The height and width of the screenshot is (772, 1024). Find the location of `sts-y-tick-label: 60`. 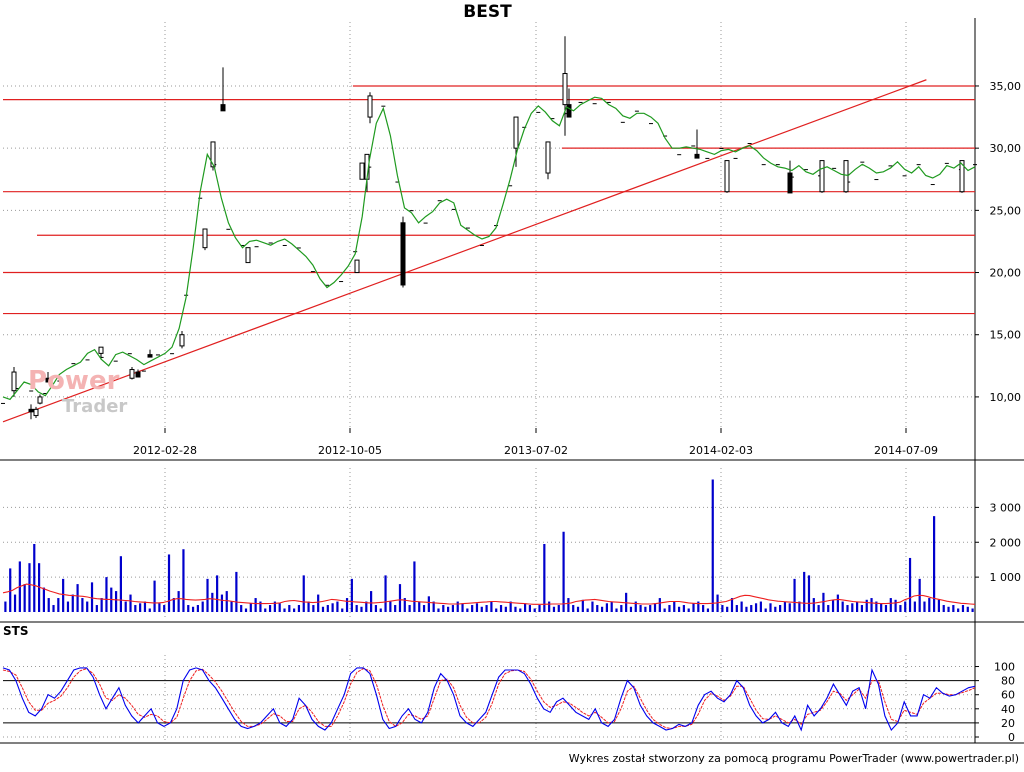

sts-y-tick-label: 60 is located at coordinates (1008, 695).